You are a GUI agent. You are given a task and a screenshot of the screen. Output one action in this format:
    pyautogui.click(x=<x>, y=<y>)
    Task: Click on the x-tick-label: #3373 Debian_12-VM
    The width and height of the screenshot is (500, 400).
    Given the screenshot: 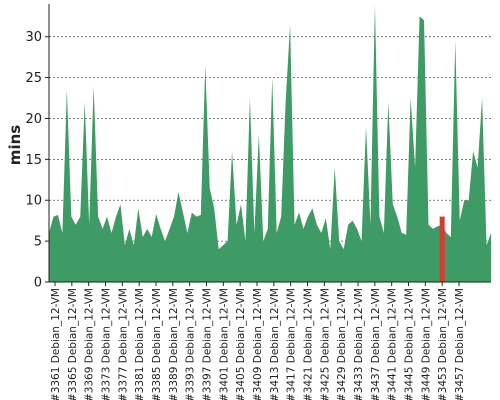 What is the action you would take?
    pyautogui.click(x=107, y=344)
    